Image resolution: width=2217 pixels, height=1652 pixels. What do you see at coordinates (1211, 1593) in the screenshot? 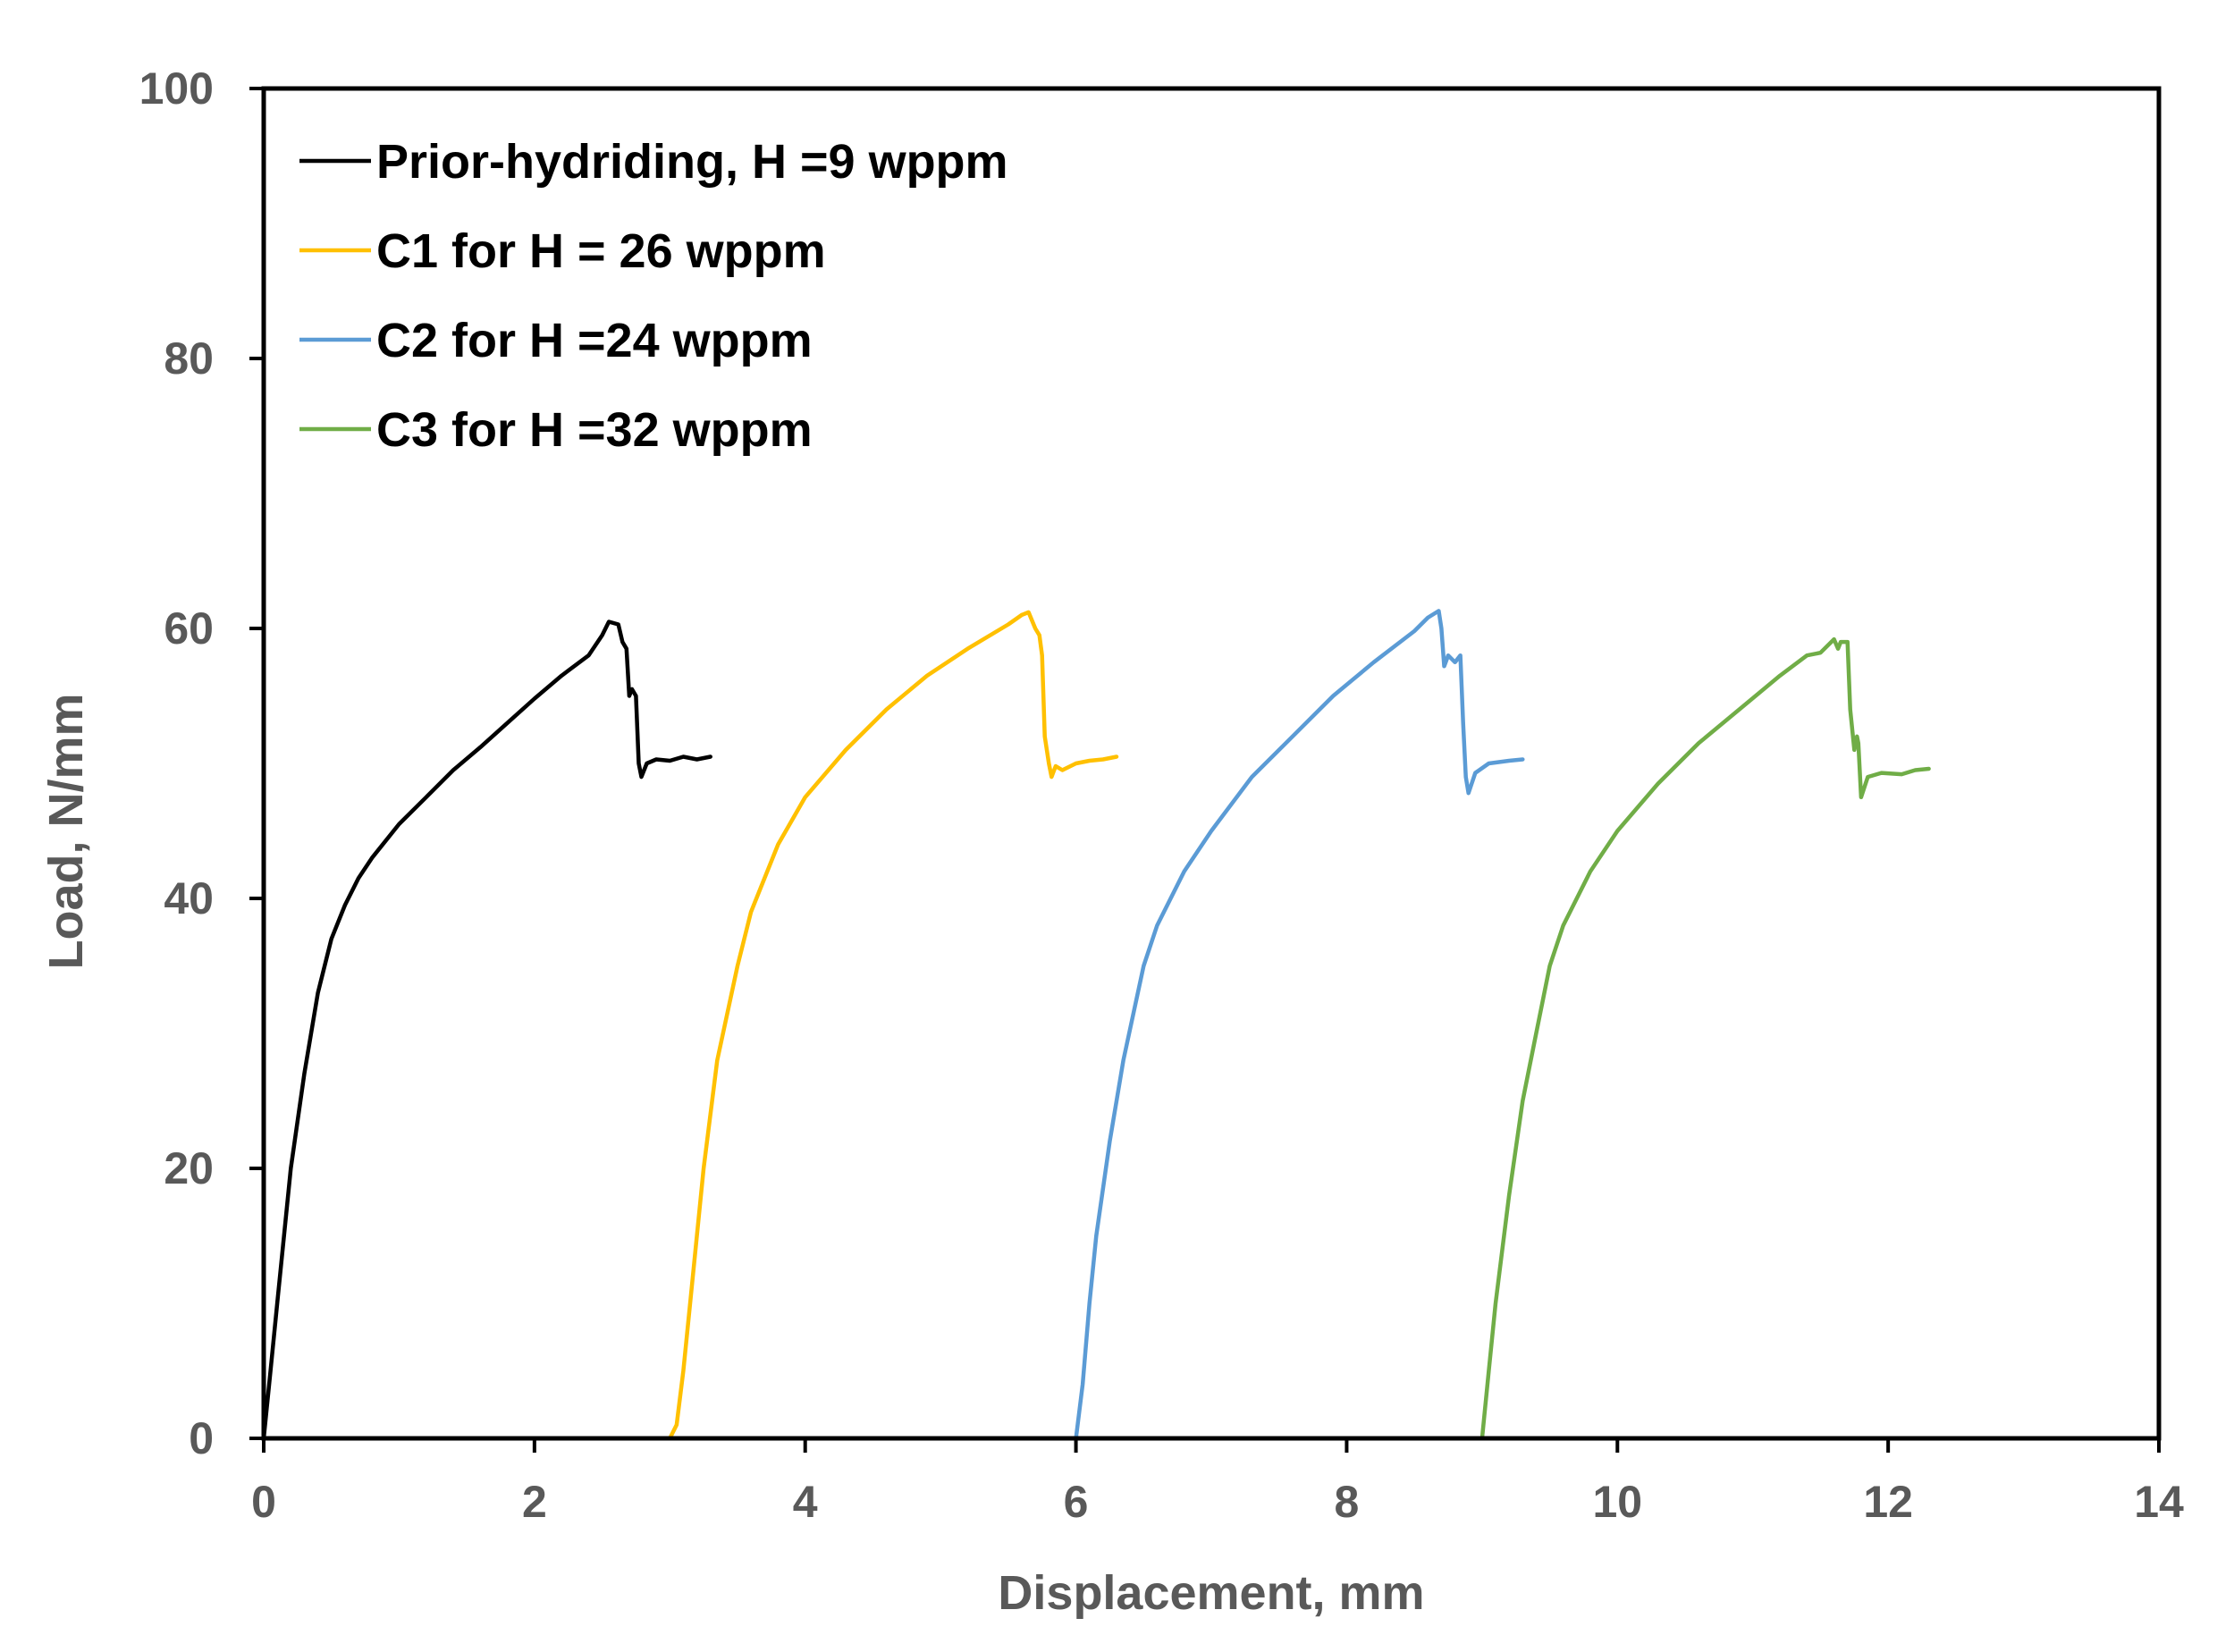
I see `x-axis-title: Displacement, mm` at bounding box center [1211, 1593].